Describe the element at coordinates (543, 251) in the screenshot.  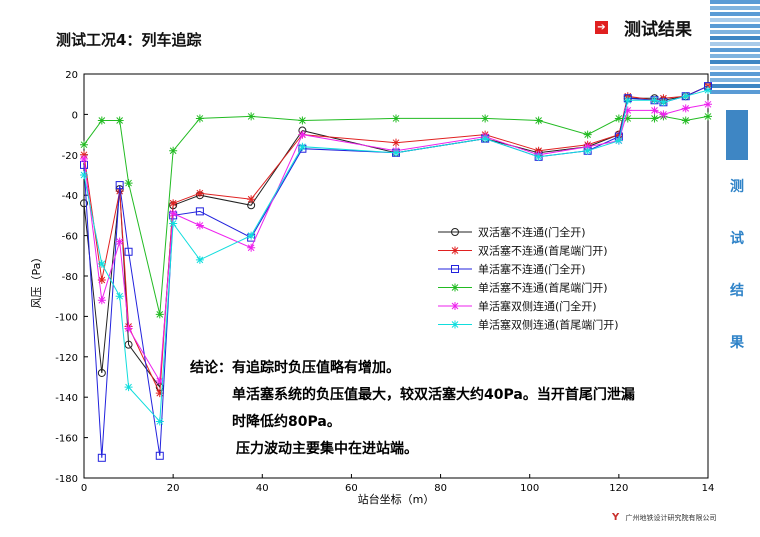
I see `legend-entry: 双活塞不连通(首尾端门开)` at that location.